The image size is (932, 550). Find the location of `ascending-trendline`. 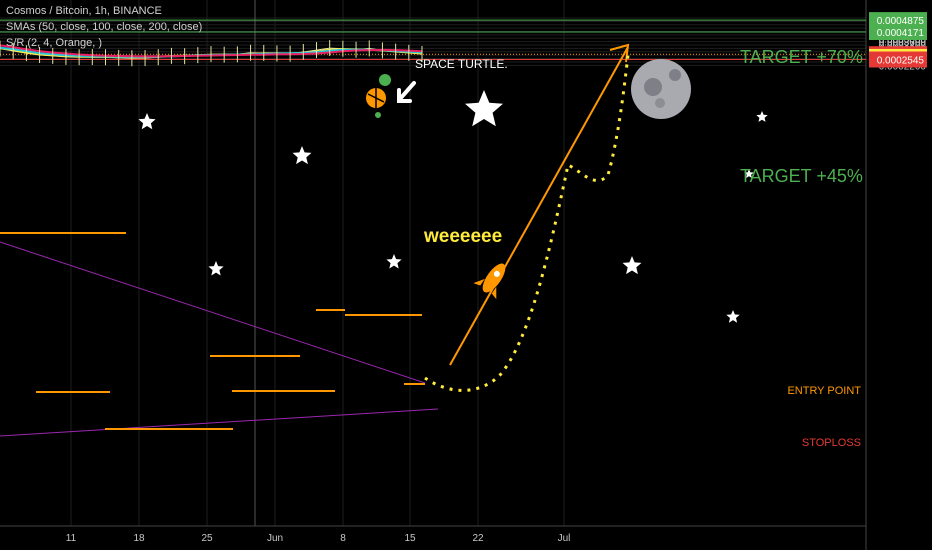

ascending-trendline is located at coordinates (219, 422).